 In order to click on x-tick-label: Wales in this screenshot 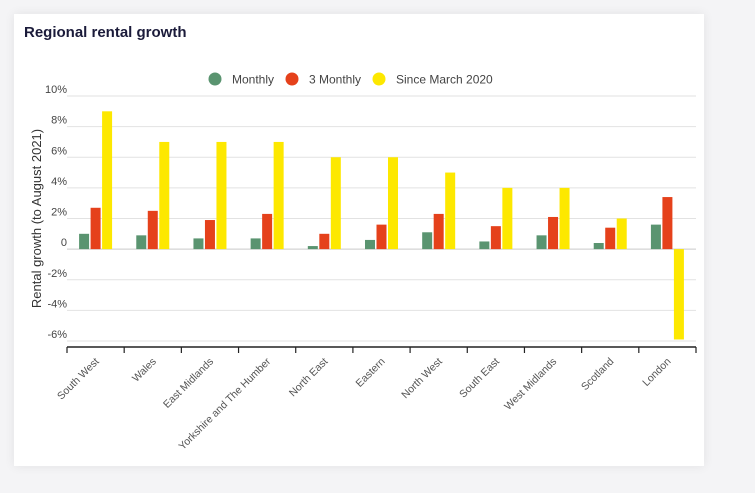, I will do `click(144, 370)`.